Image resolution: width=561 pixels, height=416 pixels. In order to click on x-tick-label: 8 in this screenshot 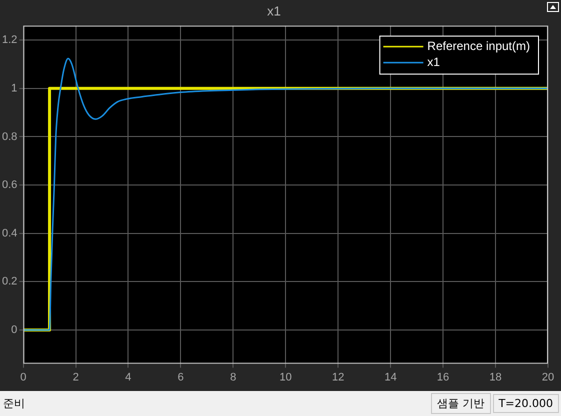, I will do `click(233, 377)`.